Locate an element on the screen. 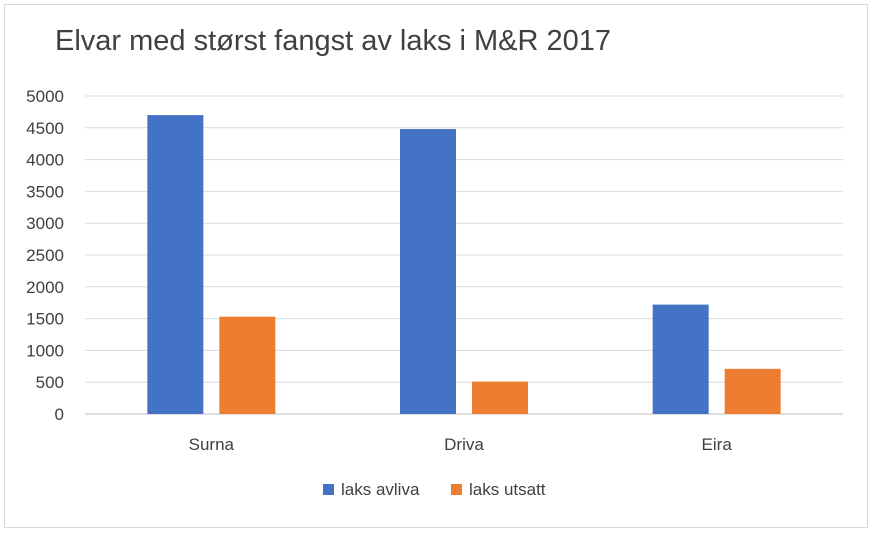 Image resolution: width=878 pixels, height=536 pixels. y-tick-label: 4500 is located at coordinates (45, 128).